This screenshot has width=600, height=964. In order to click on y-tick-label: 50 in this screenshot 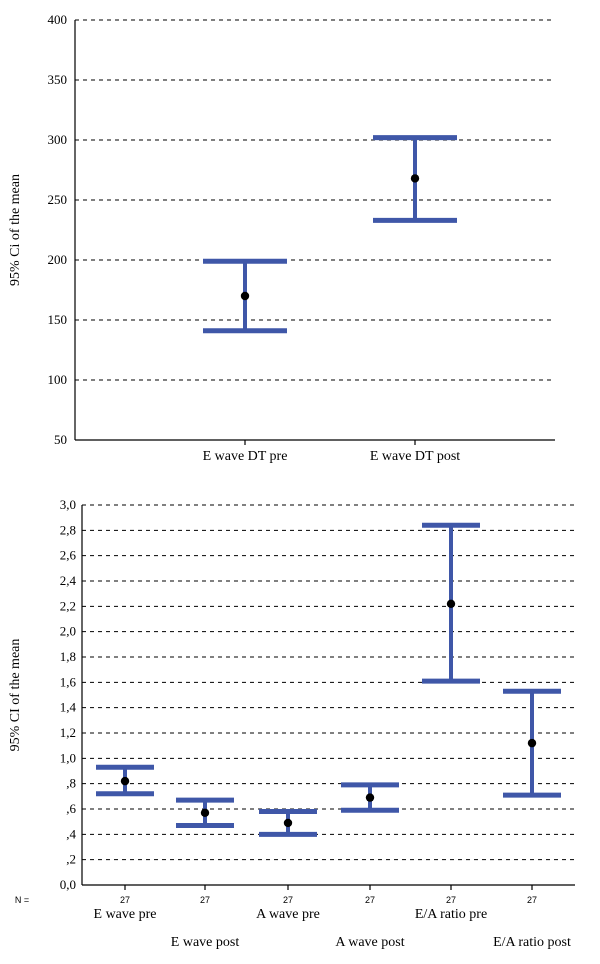, I will do `click(60, 439)`.